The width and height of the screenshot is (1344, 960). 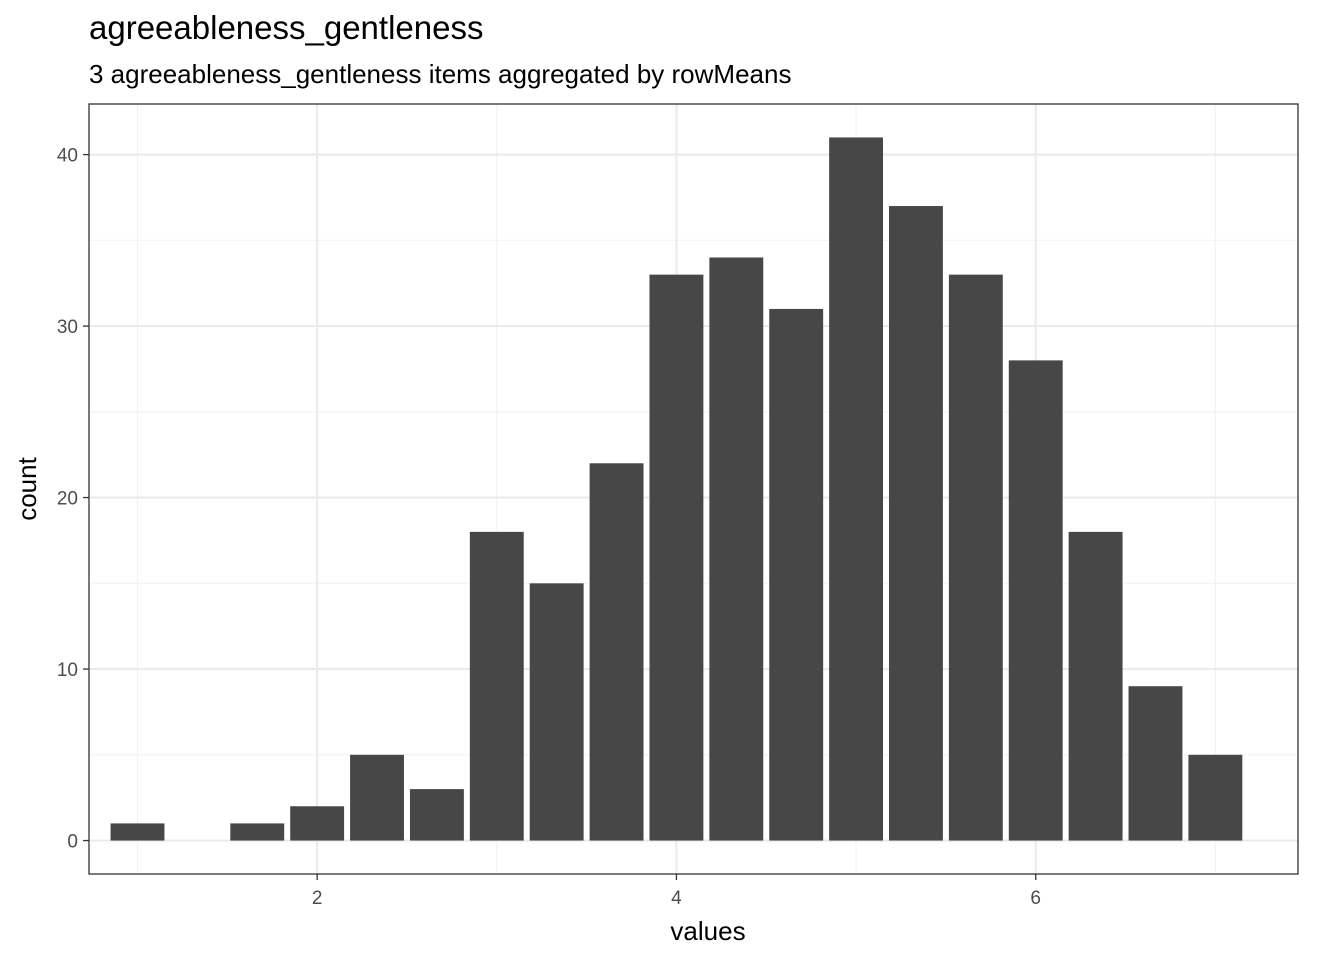 What do you see at coordinates (72, 842) in the screenshot?
I see `y-tick-label: 0` at bounding box center [72, 842].